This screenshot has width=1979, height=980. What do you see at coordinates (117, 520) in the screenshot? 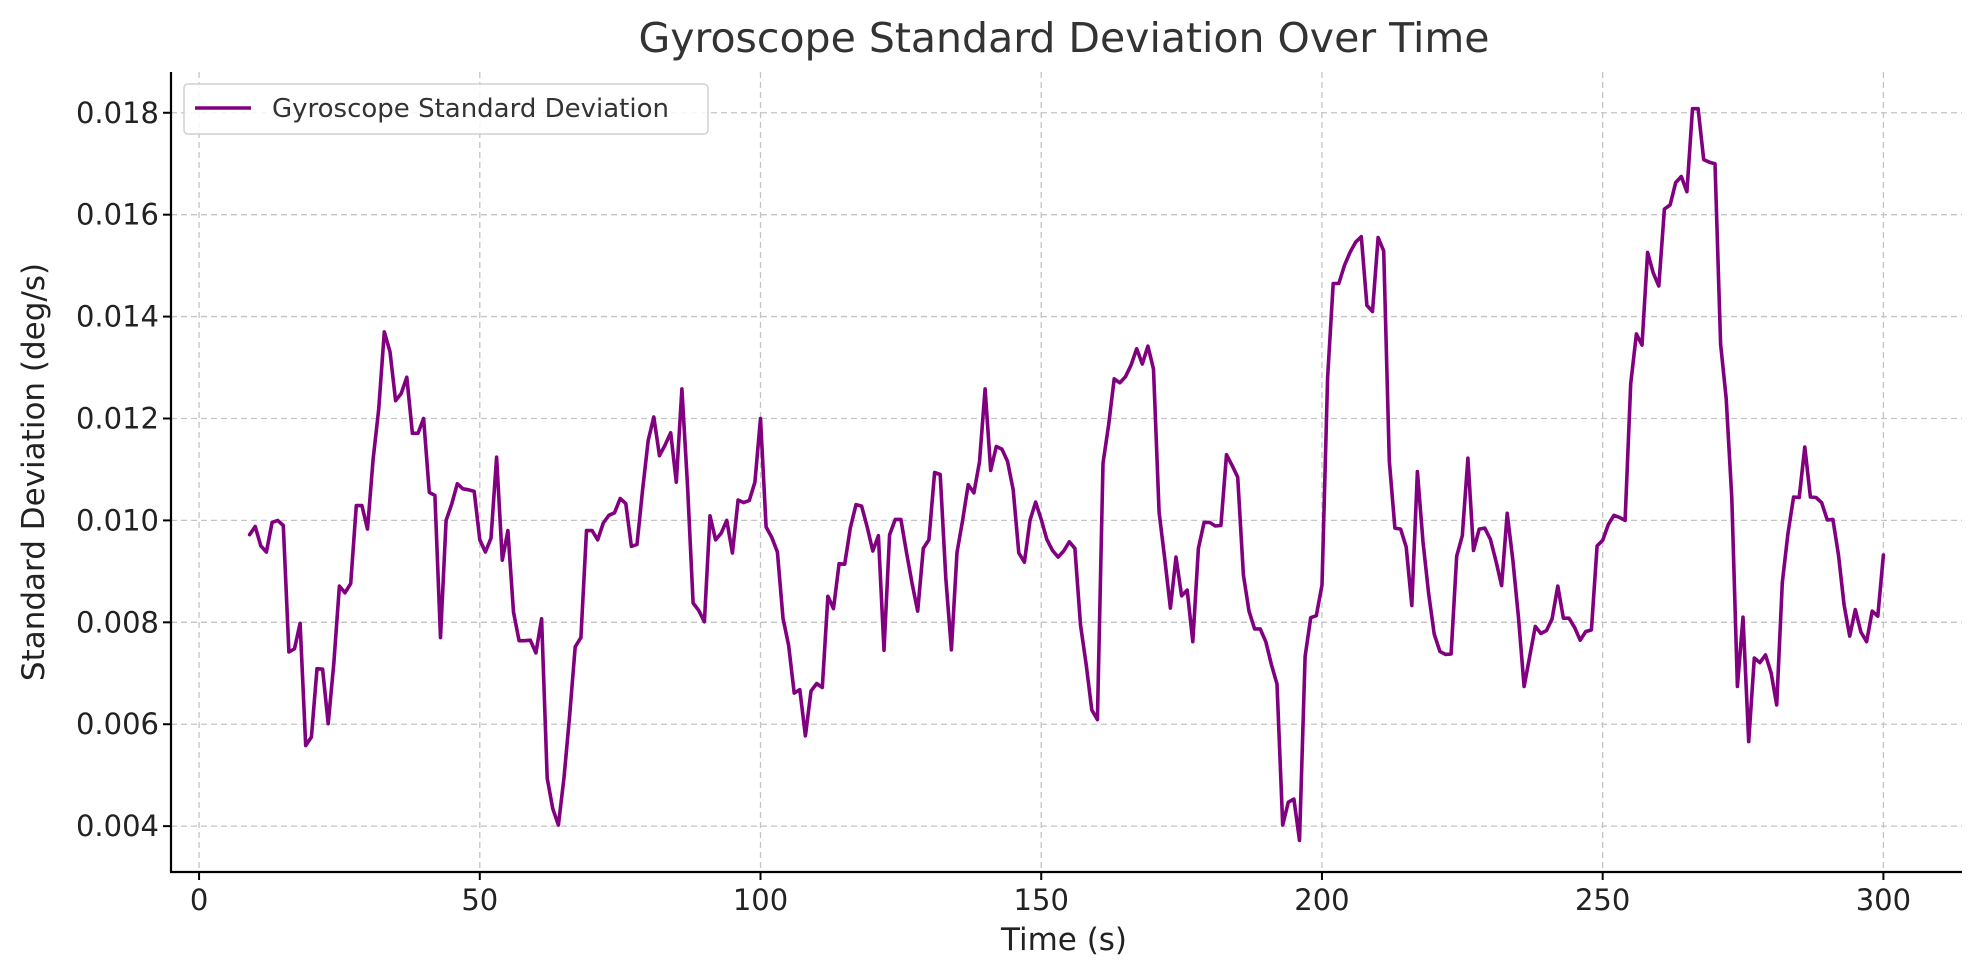
I see `y-tick-label: 0.010` at bounding box center [117, 520].